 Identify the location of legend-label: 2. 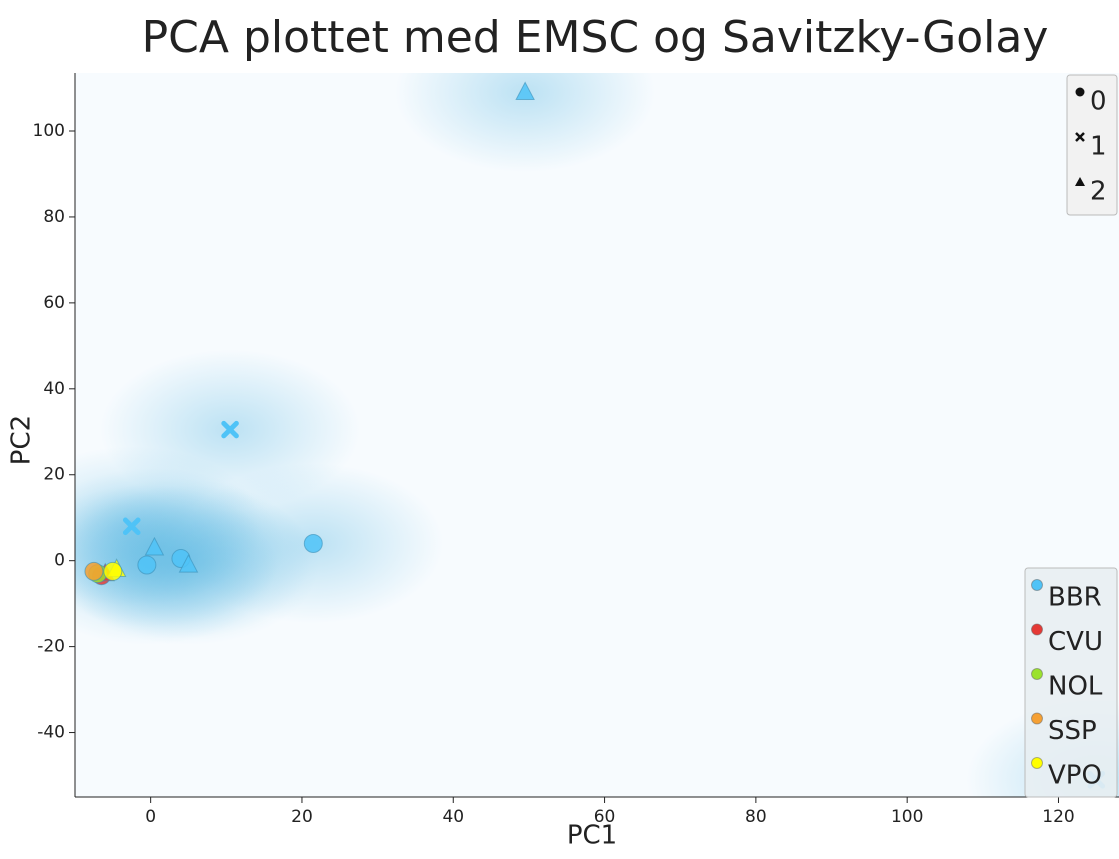
(1098, 192).